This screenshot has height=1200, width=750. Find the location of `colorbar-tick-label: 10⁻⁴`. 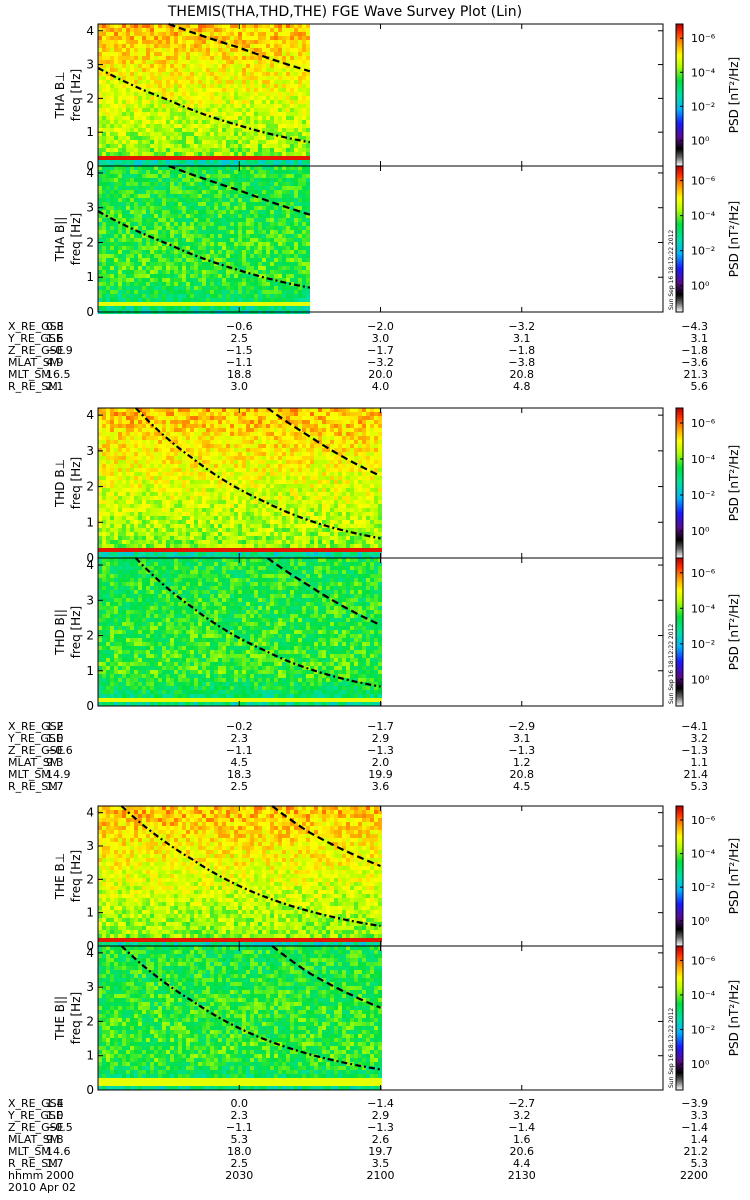

colorbar-tick-label: 10⁻⁴ is located at coordinates (703, 216).